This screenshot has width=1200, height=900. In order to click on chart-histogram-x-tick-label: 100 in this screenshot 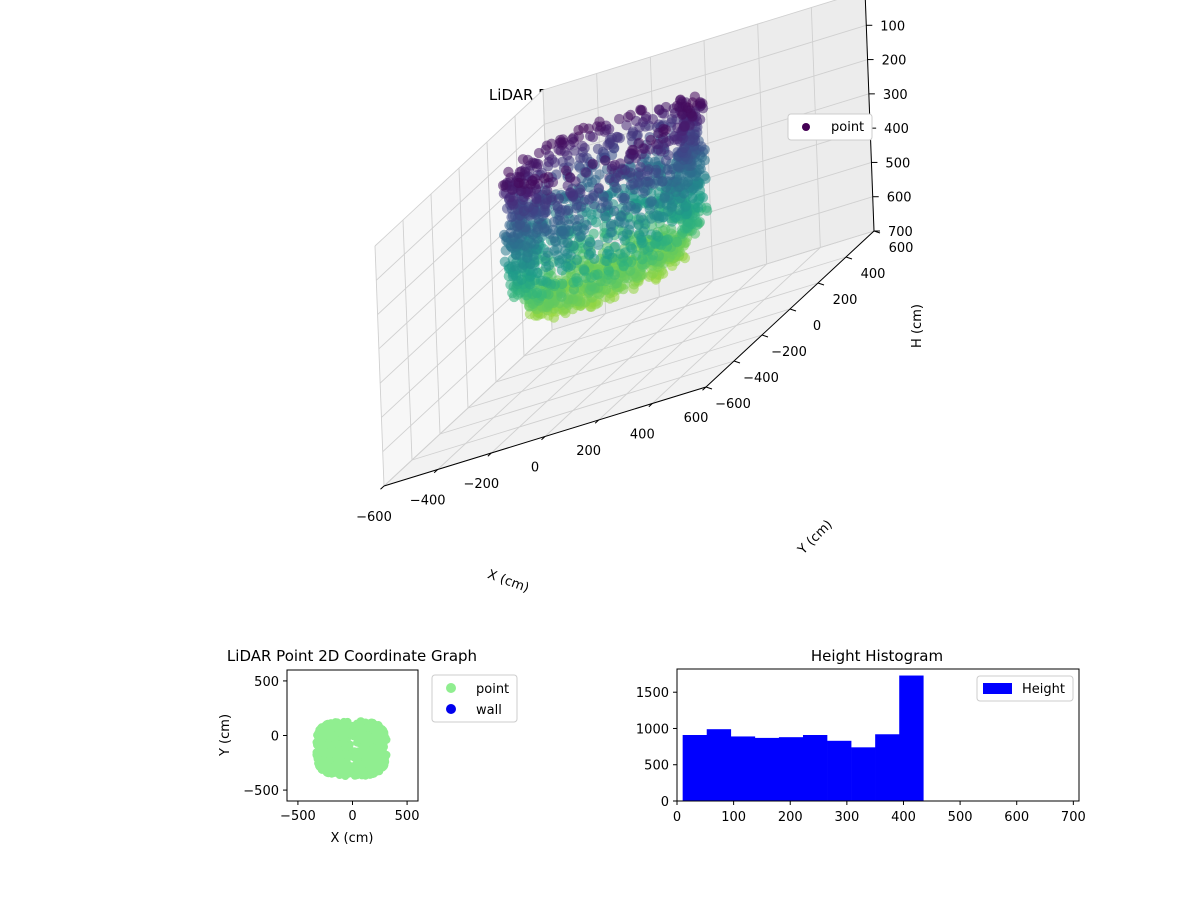, I will do `click(733, 817)`.